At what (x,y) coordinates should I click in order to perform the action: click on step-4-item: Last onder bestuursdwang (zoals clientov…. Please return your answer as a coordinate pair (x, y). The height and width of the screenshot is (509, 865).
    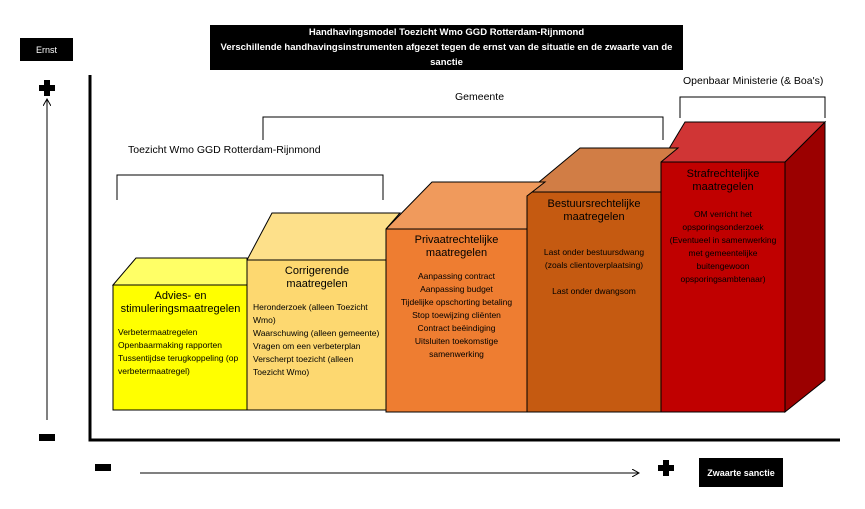
    Looking at the image, I should click on (594, 258).